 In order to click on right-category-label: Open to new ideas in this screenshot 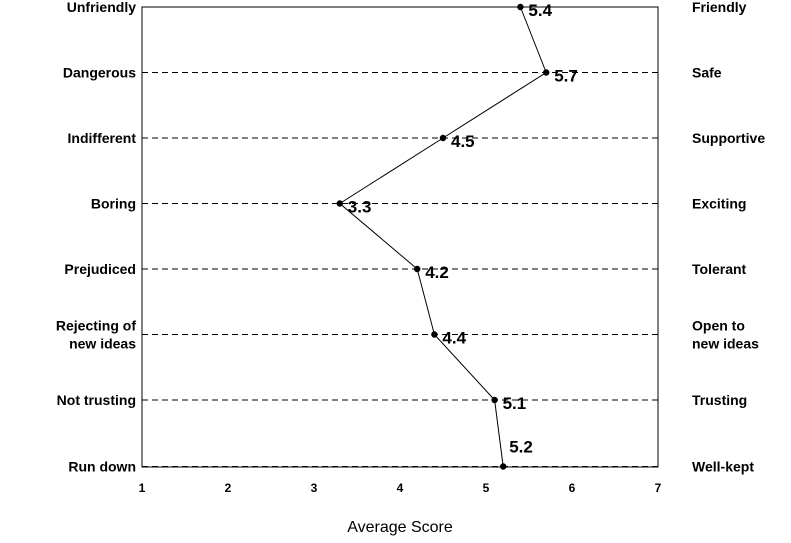, I will do `click(725, 335)`.